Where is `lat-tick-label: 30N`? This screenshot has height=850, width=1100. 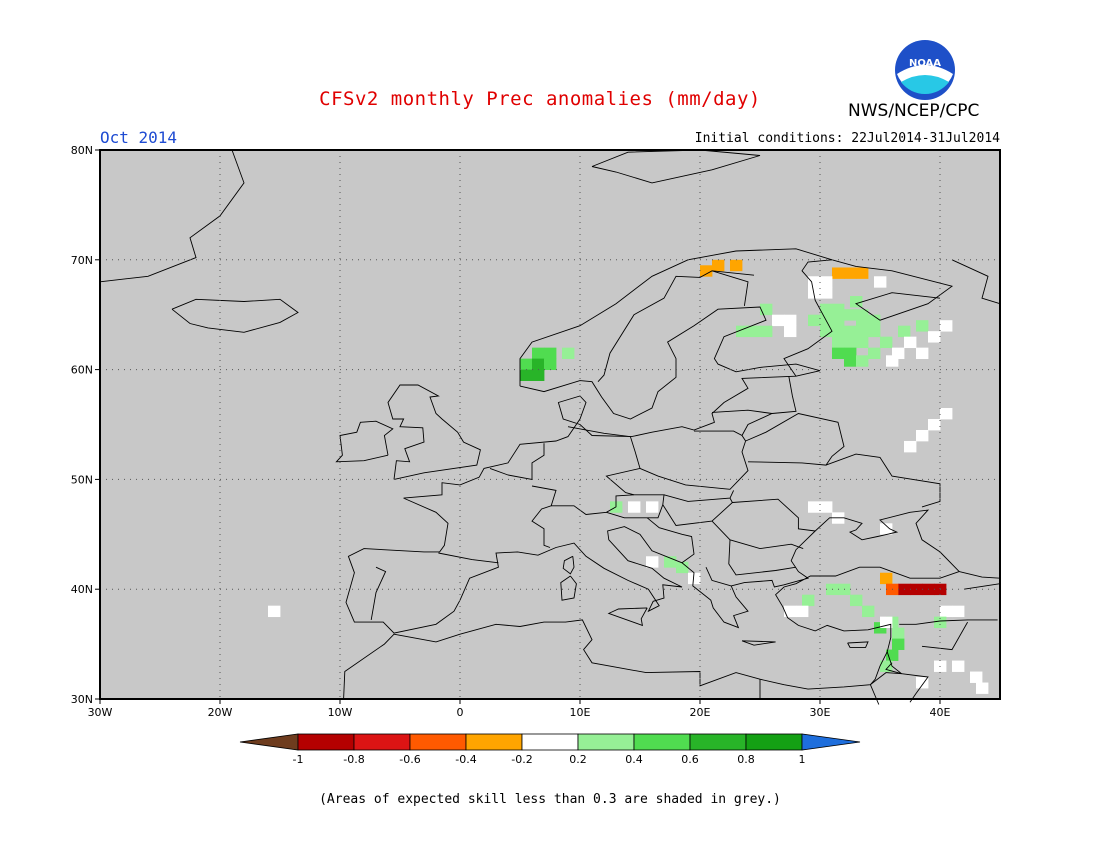
lat-tick-label: 30N is located at coordinates (82, 699).